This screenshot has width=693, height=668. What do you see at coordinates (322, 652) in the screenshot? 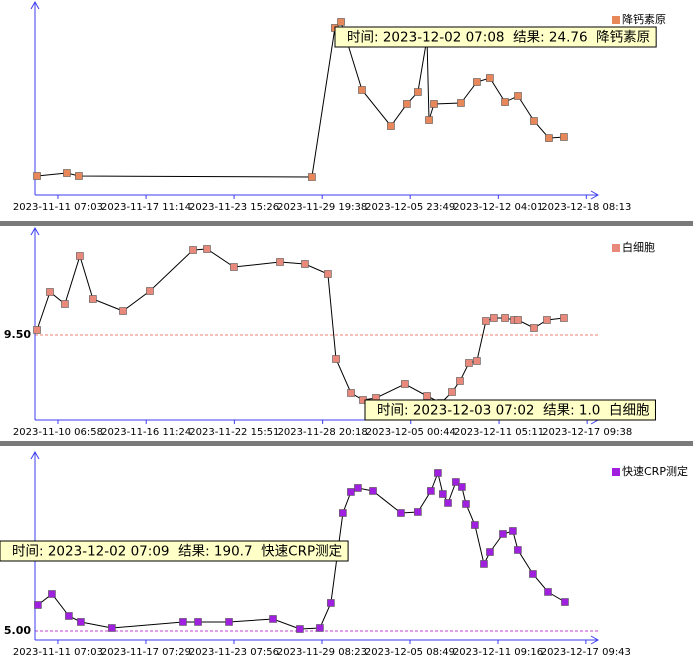
I see `x-tick-label: 2023-11-29 08:23` at bounding box center [322, 652].